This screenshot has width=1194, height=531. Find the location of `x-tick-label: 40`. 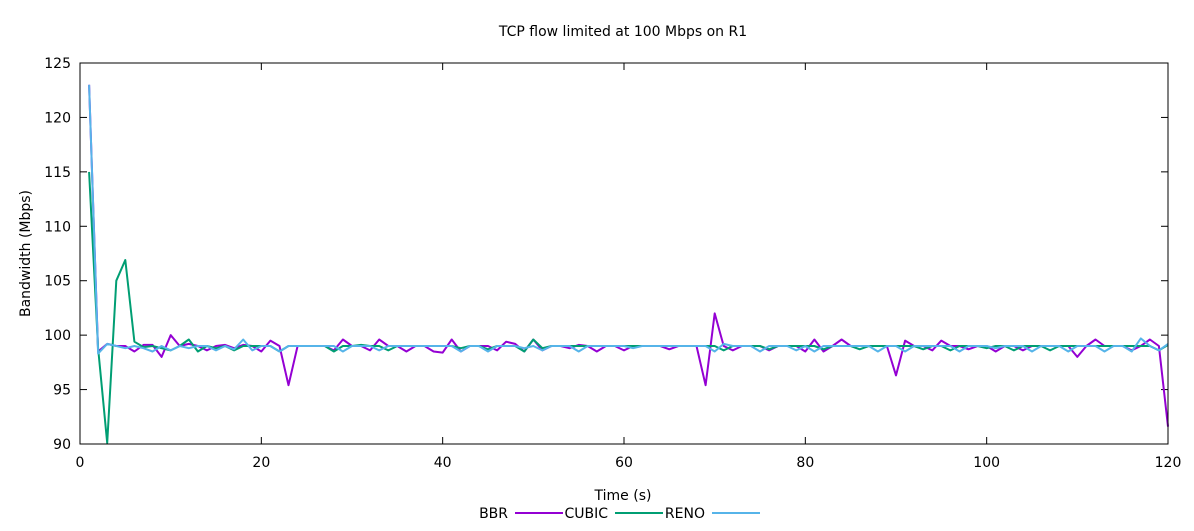

x-tick-label: 40 is located at coordinates (443, 463).